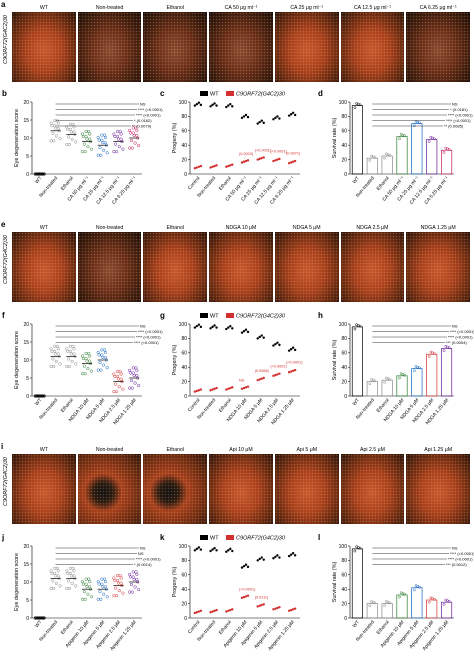 This screenshot has height=666, width=474. Describe the element at coordinates (293, 153) in the screenshot. I see `significance-label: (0.0071)` at that location.